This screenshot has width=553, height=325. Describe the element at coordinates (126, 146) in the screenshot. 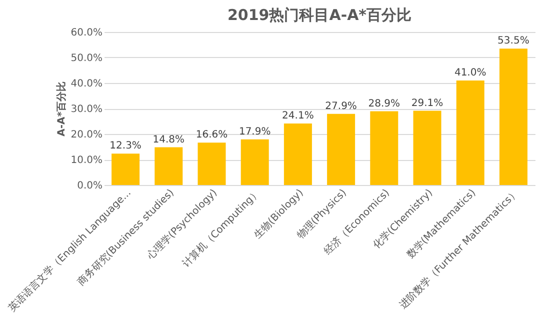

I see `data-label: 12.3%` at that location.